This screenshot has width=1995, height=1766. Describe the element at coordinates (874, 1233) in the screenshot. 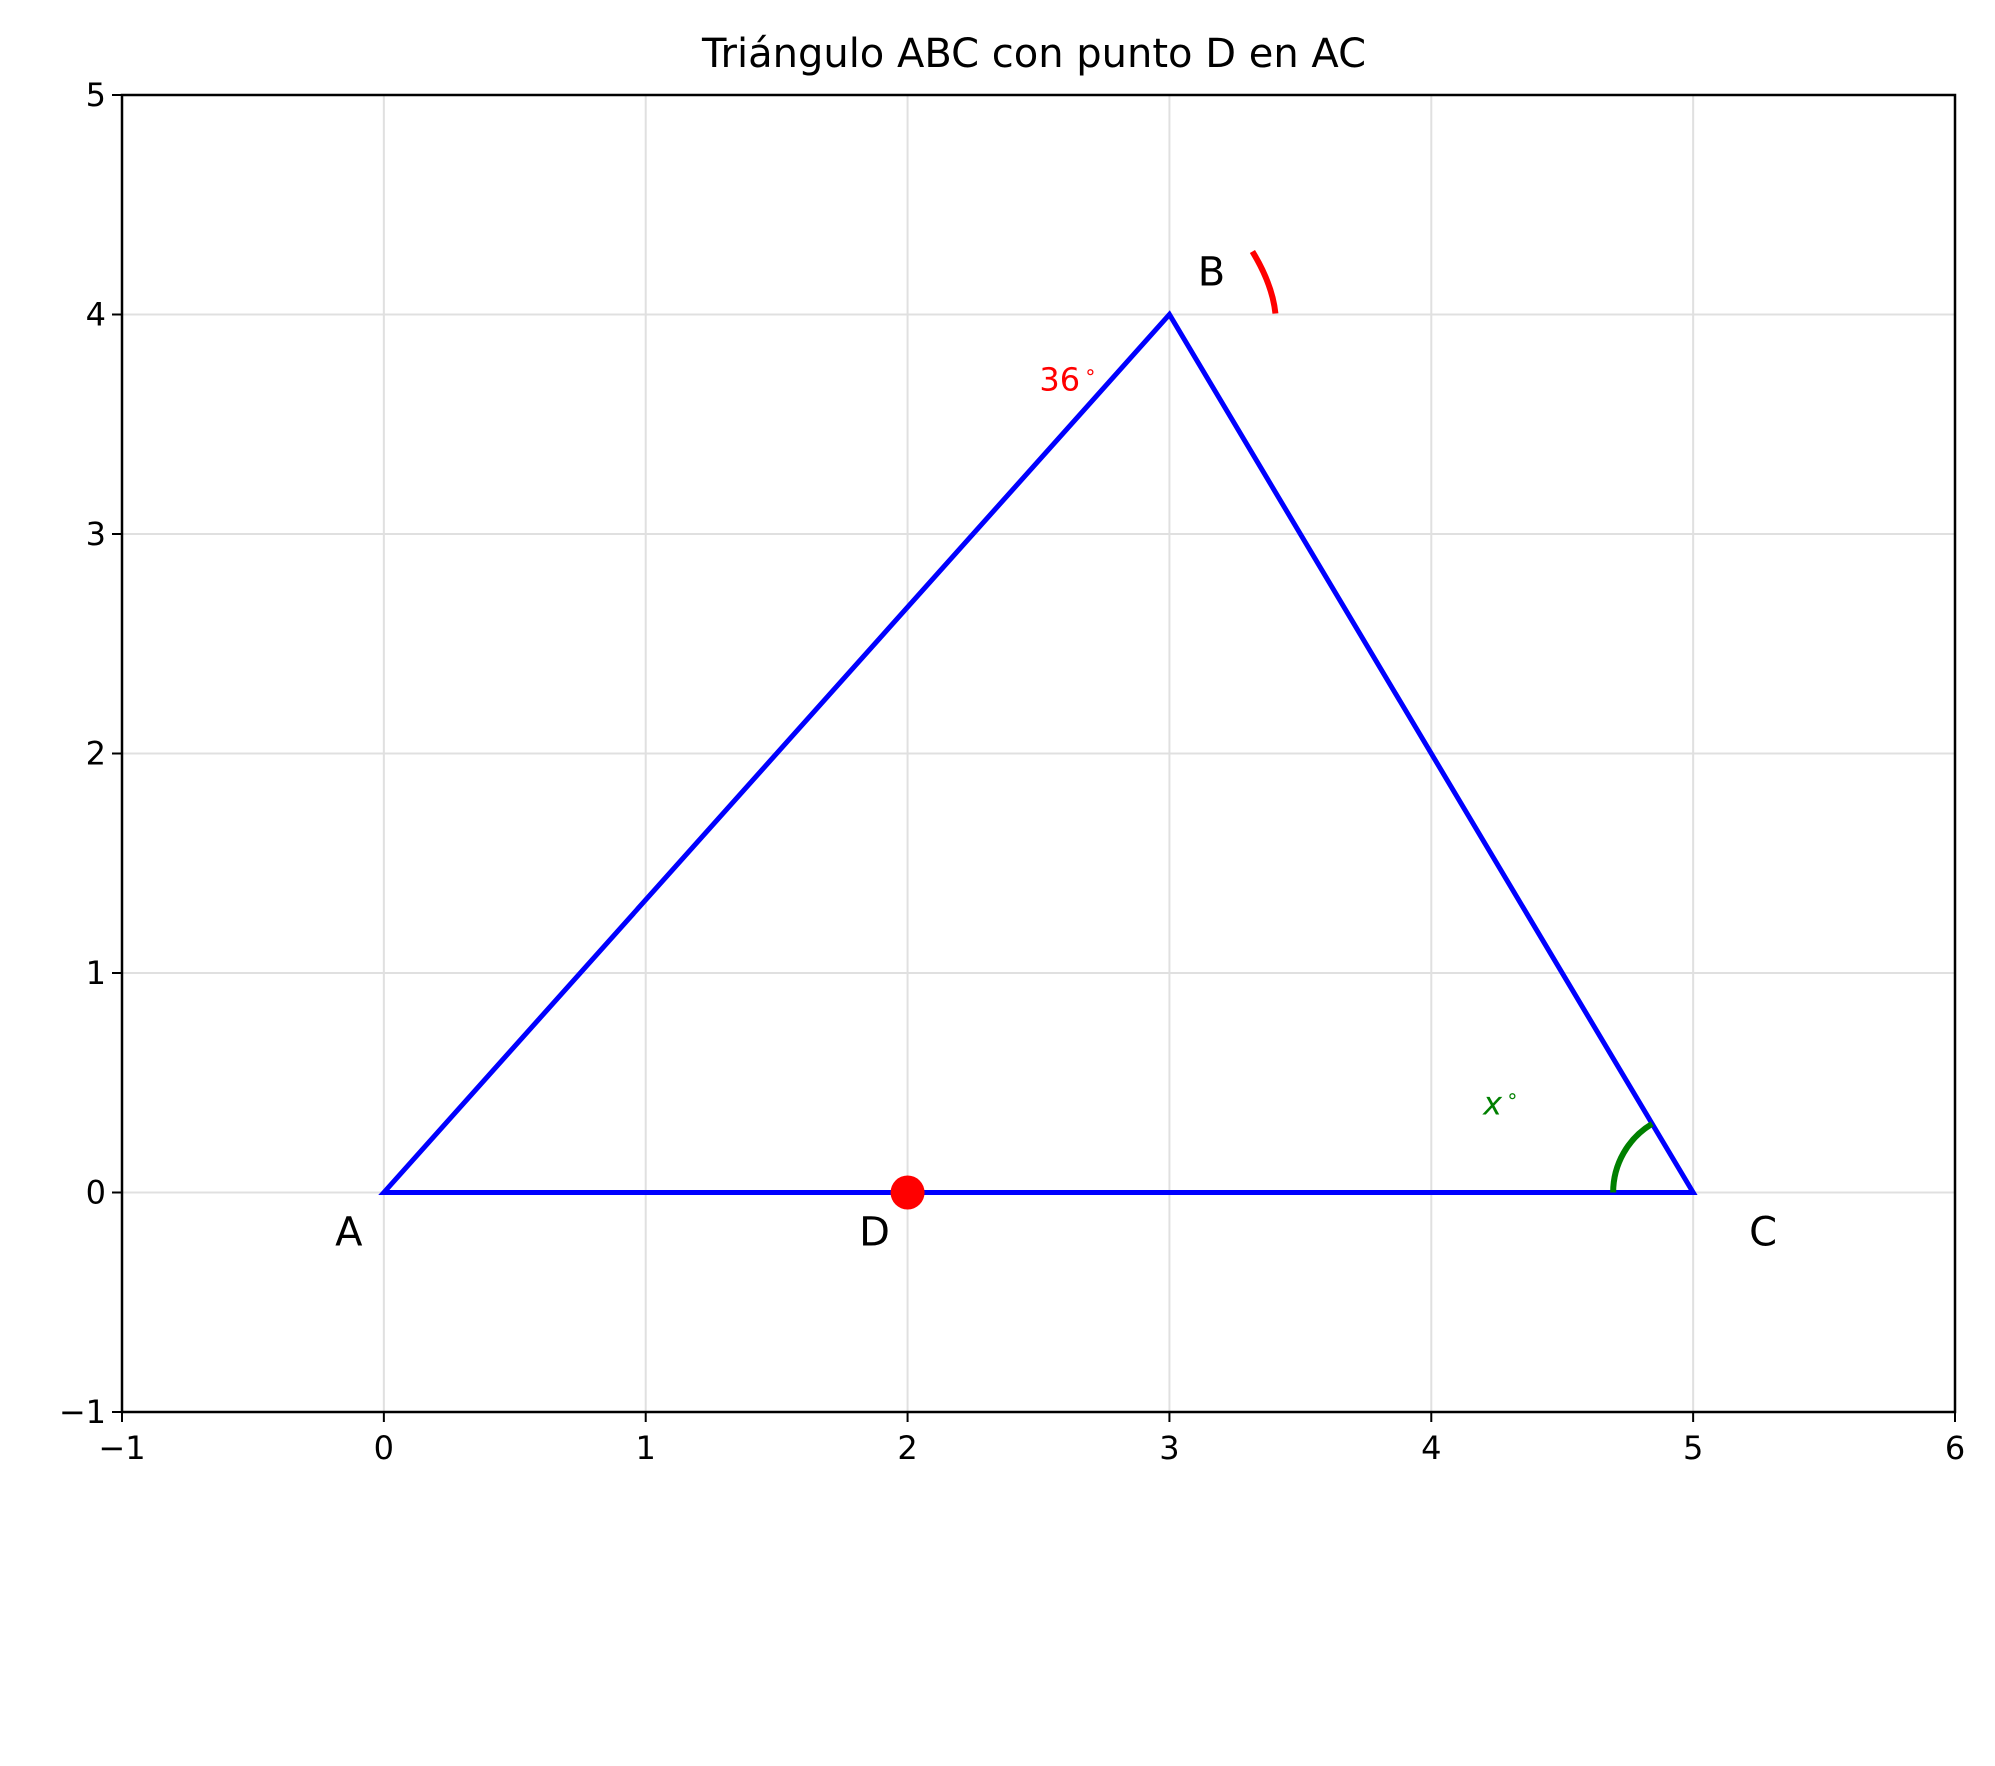

I see `point-label-d: D` at that location.